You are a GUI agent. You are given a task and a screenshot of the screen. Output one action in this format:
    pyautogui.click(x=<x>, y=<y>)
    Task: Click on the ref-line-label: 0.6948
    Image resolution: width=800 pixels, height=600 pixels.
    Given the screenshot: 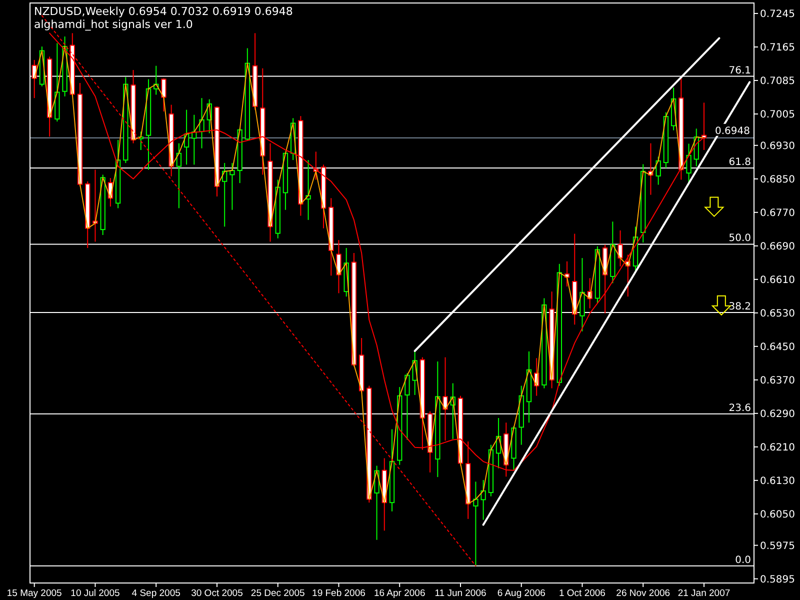 What is the action you would take?
    pyautogui.click(x=732, y=131)
    